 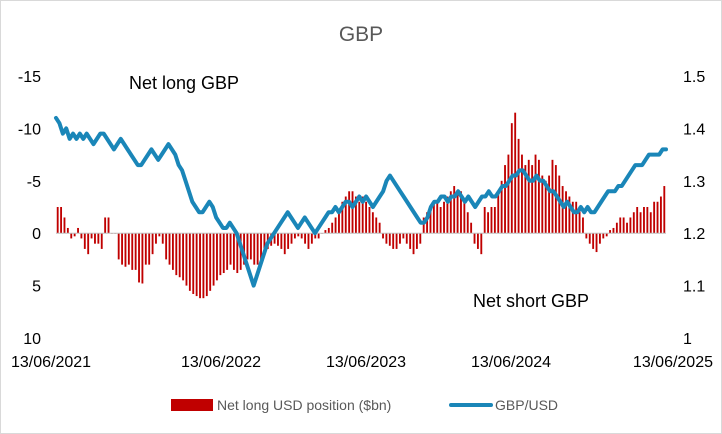 What do you see at coordinates (694, 287) in the screenshot?
I see `right-tick-label: 1.1` at bounding box center [694, 287].